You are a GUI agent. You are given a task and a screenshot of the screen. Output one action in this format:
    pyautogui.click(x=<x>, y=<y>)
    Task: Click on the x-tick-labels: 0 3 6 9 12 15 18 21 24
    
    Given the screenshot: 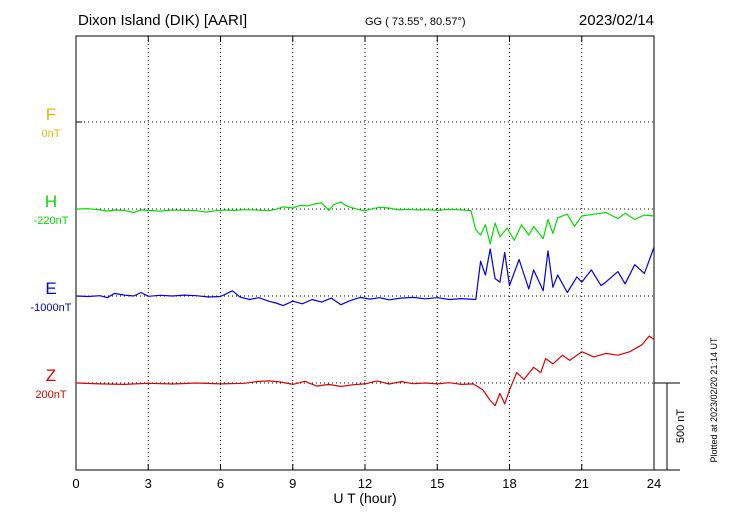 What is the action you would take?
    pyautogui.click(x=366, y=483)
    